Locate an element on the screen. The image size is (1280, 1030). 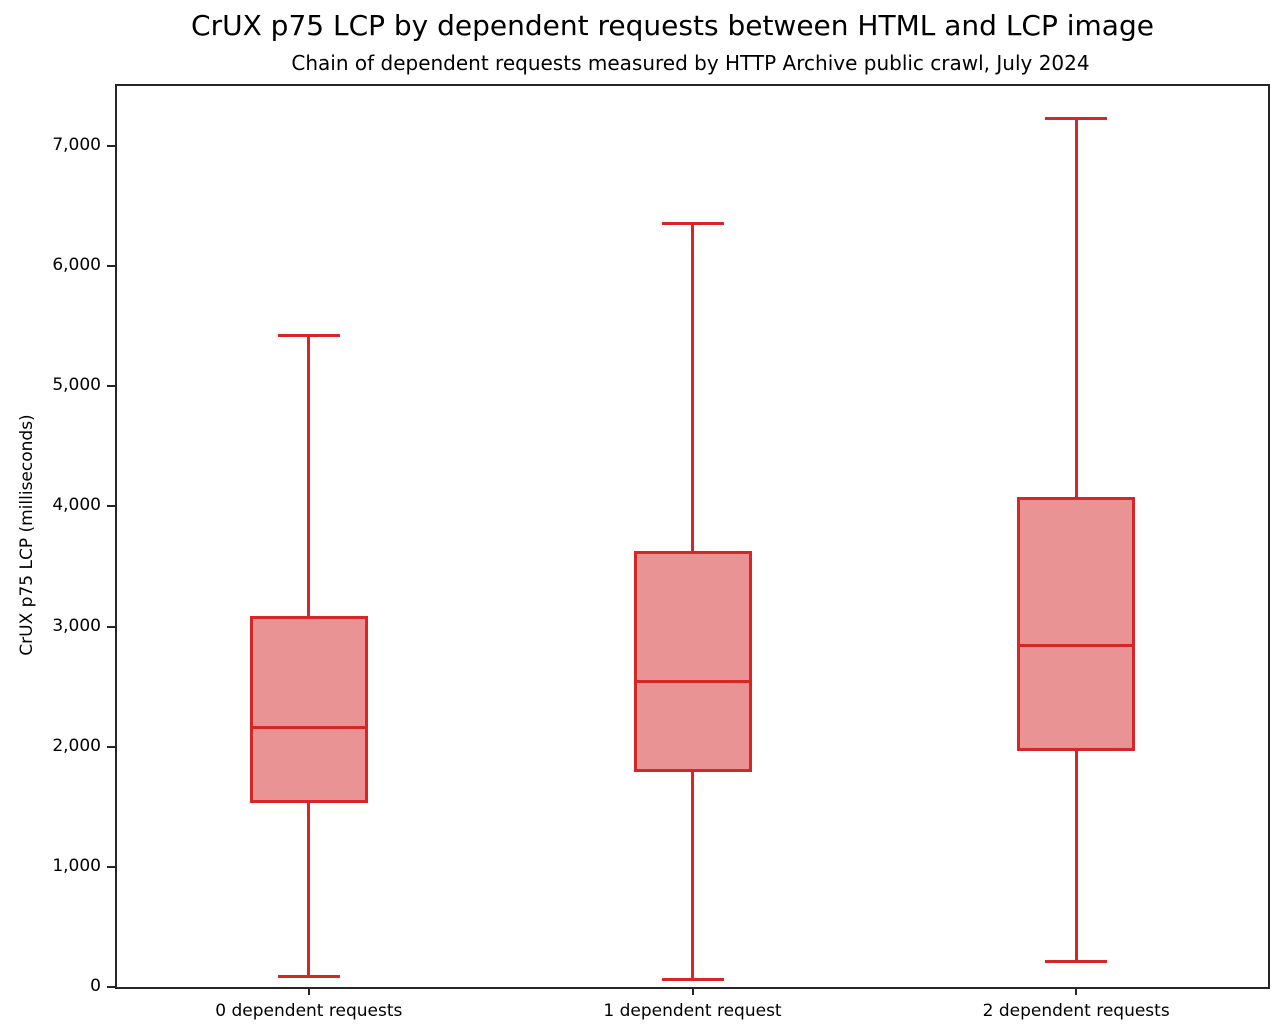
y-tick-label: 2,000 is located at coordinates (76, 745).